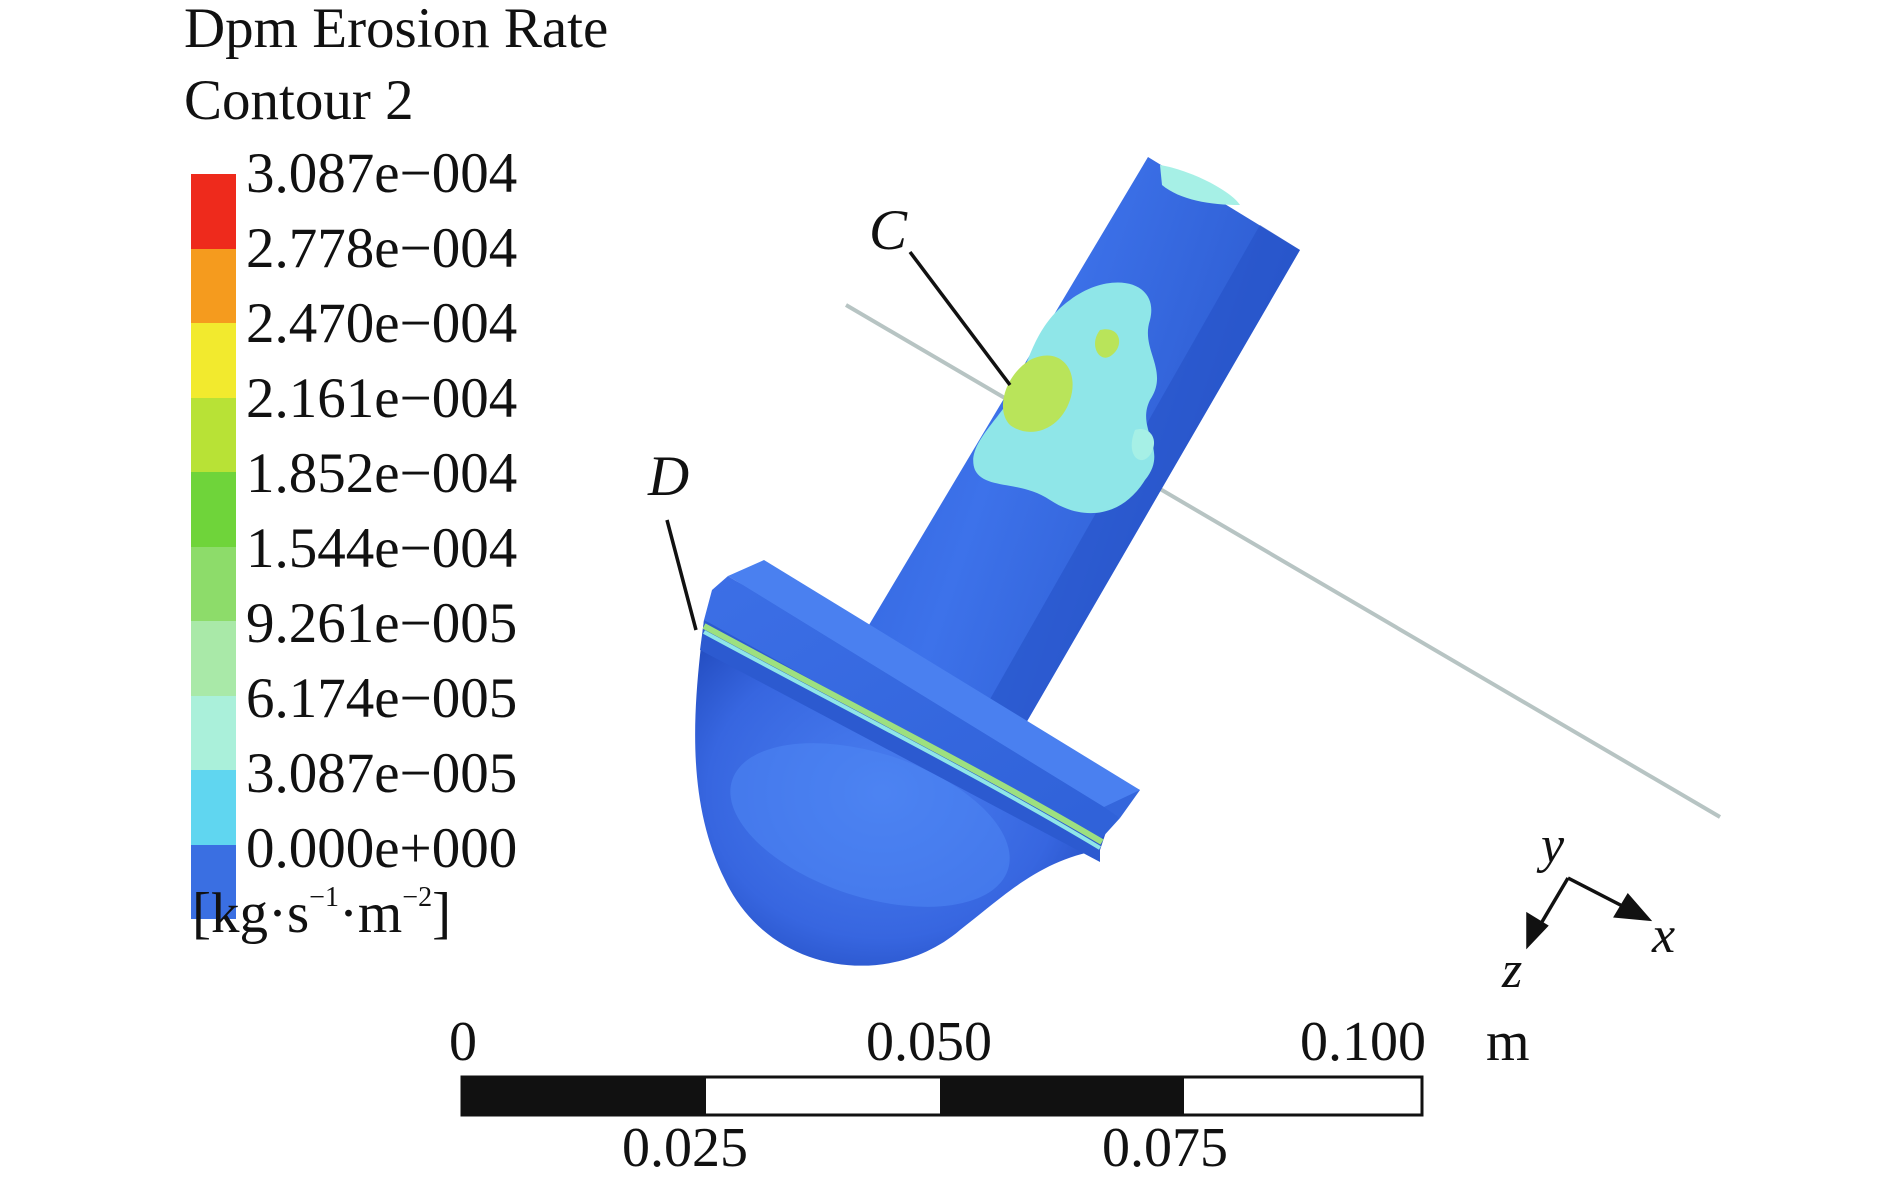 This screenshot has width=1889, height=1179. I want to click on color-scale-bar, so click(213, 546).